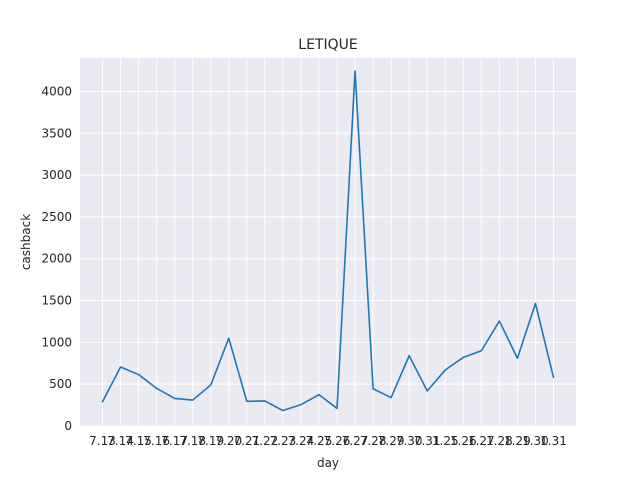 The width and height of the screenshot is (640, 480). What do you see at coordinates (319, 441) in the screenshot?
I see `x-tick-label: 7.25` at bounding box center [319, 441].